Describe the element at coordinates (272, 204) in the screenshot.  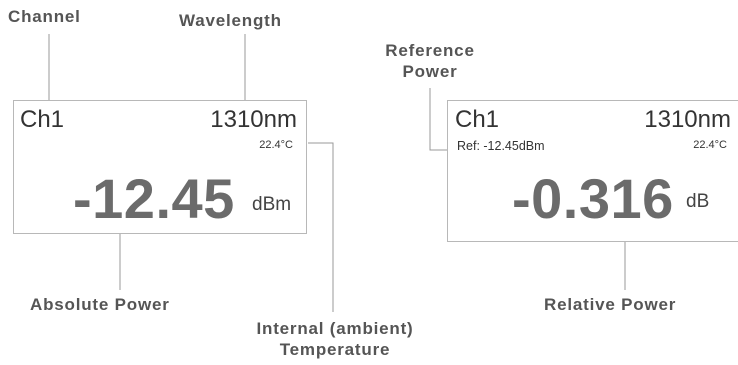
I see `power-unit: dBm` at that location.